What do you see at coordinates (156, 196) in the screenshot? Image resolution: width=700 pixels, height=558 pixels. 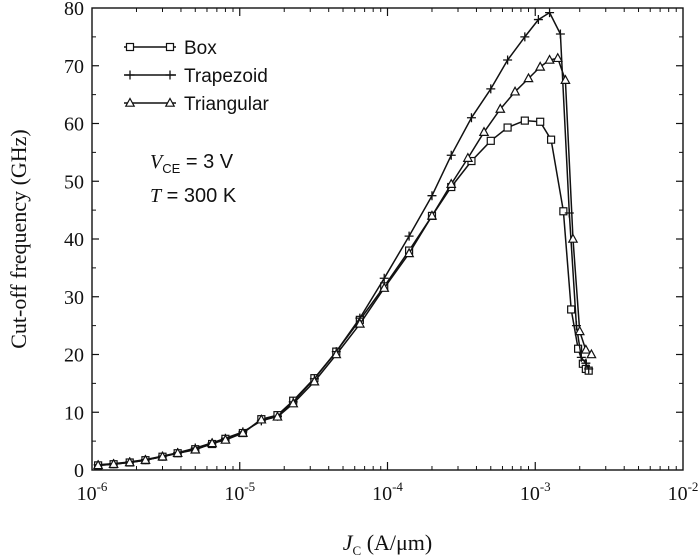 I see `annotation-var: T` at bounding box center [156, 196].